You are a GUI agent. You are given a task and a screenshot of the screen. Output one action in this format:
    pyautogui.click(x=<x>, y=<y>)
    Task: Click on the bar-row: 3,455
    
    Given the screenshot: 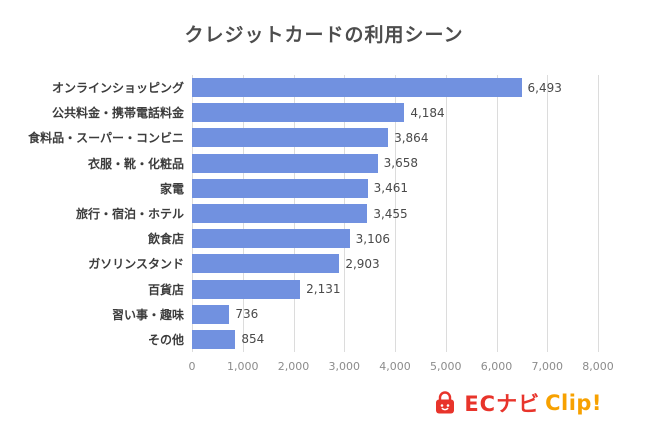 What is the action you would take?
    pyautogui.click(x=395, y=213)
    